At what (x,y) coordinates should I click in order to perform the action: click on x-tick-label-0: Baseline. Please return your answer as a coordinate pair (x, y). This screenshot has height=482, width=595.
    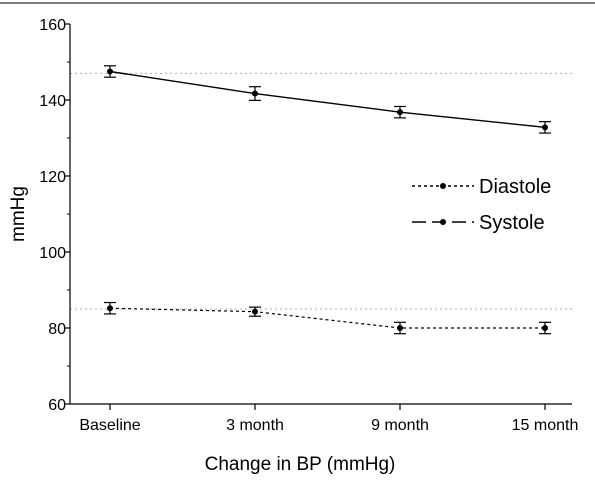
    Looking at the image, I should click on (109, 425).